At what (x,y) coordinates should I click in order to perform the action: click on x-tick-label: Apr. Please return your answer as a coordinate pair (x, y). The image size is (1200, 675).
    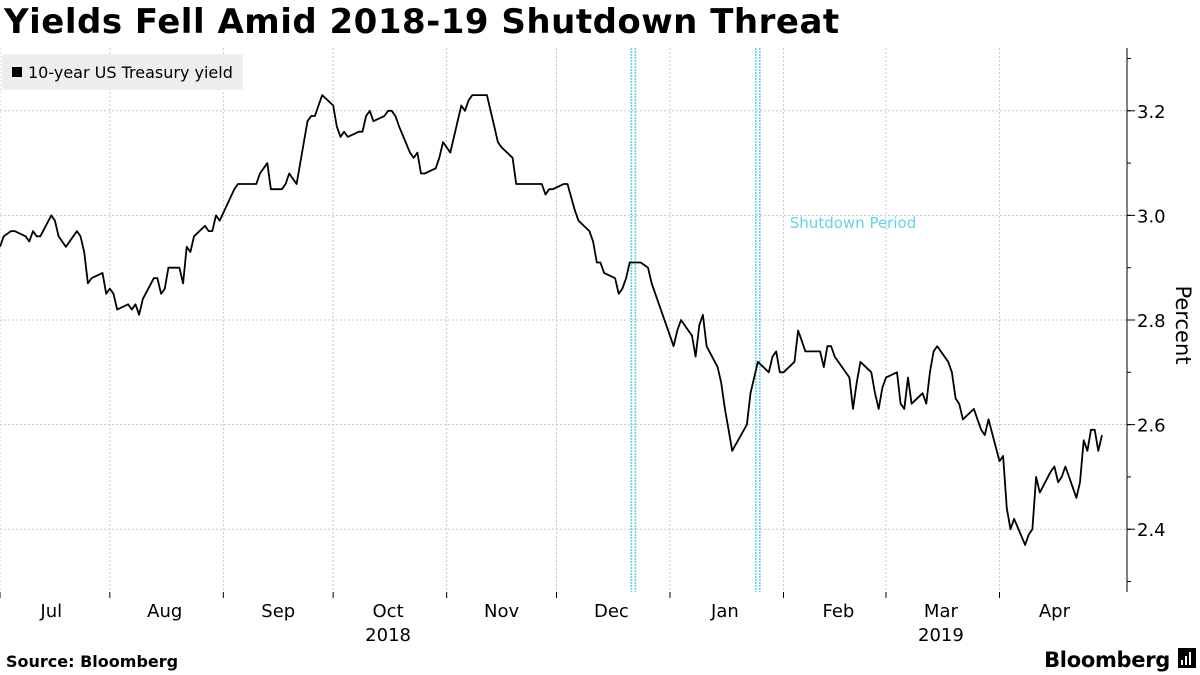
    Looking at the image, I should click on (1055, 611).